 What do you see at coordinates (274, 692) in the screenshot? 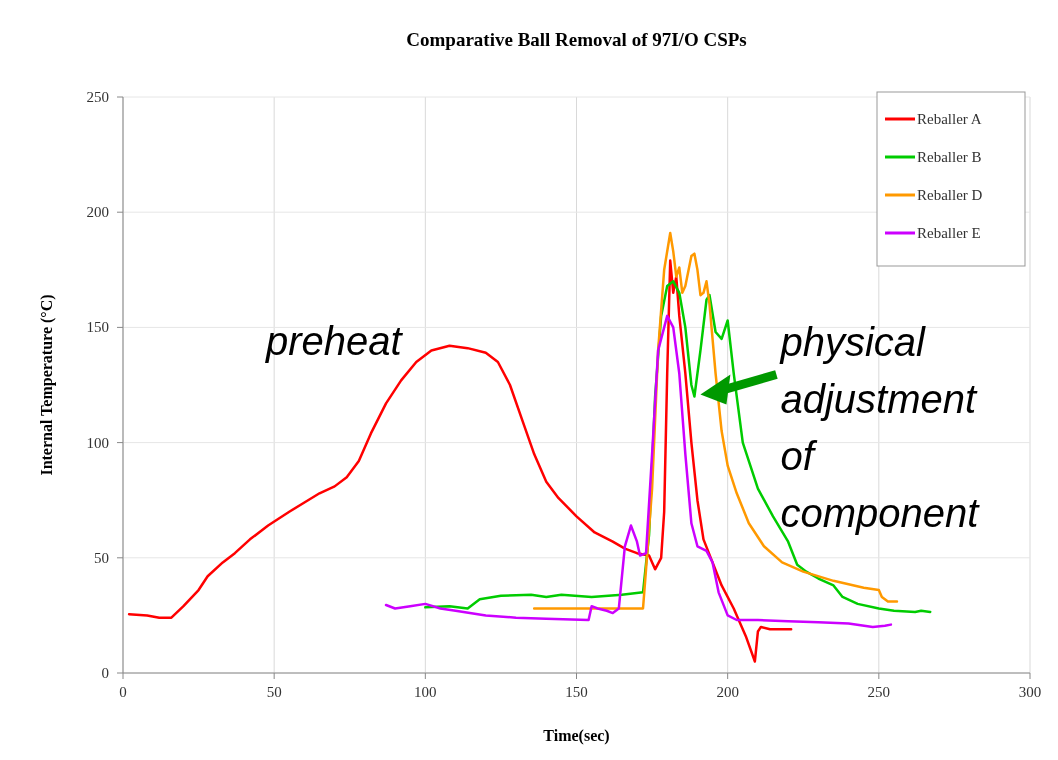
I see `x-tick-label: 50` at bounding box center [274, 692].